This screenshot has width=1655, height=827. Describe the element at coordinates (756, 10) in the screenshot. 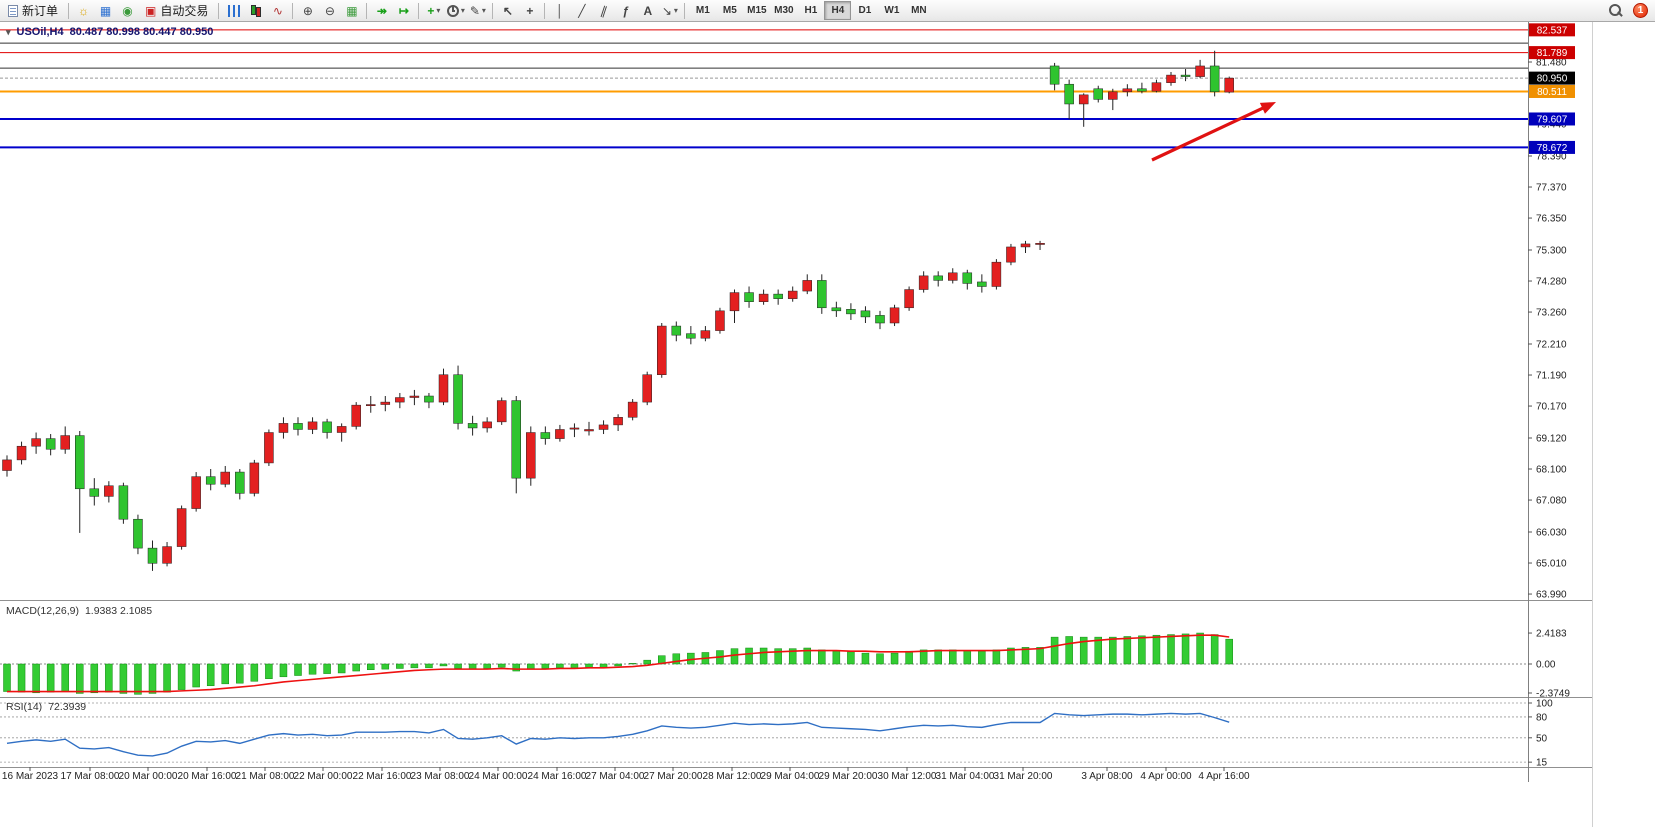

I see `timeframe-m15-button: M15` at that location.